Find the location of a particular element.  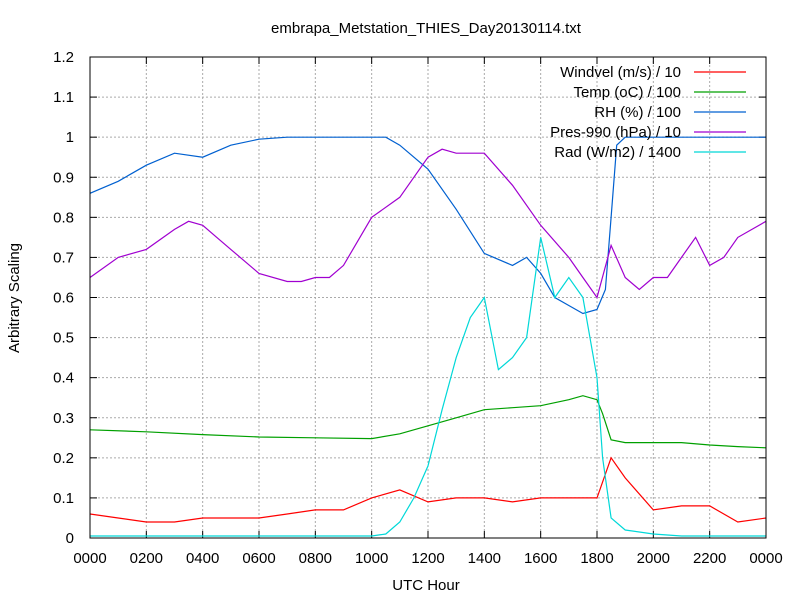

y-tick-label: 1.2 is located at coordinates (63, 57).